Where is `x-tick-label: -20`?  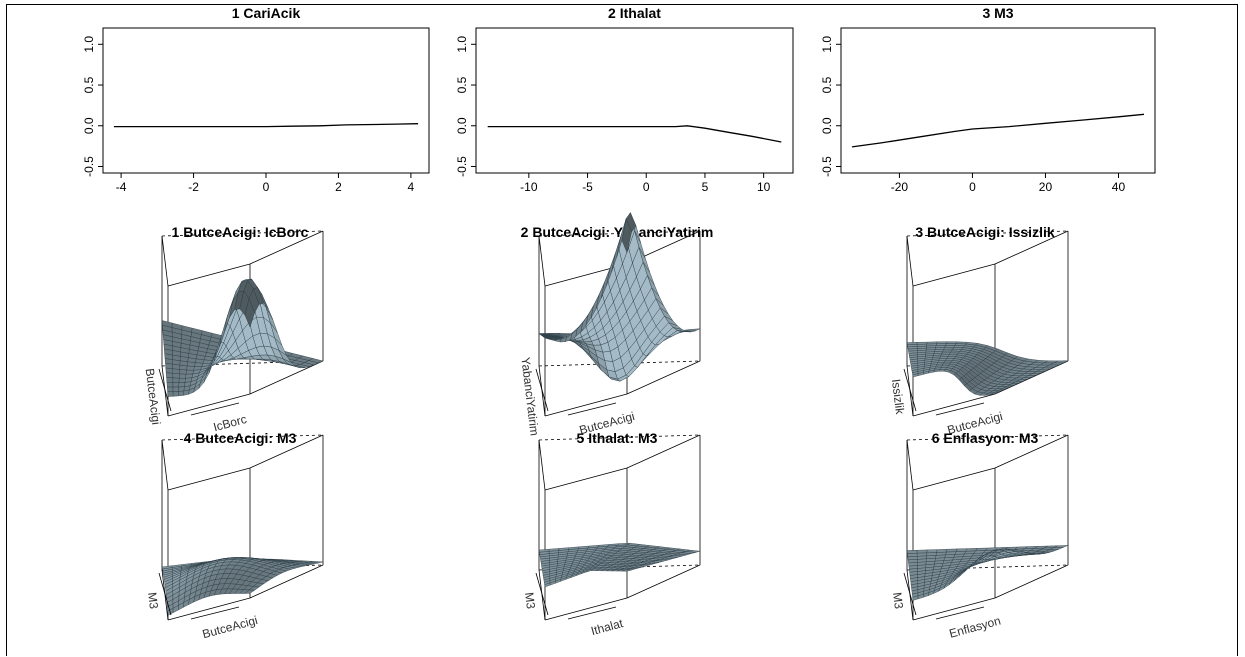 x-tick-label: -20 is located at coordinates (900, 187).